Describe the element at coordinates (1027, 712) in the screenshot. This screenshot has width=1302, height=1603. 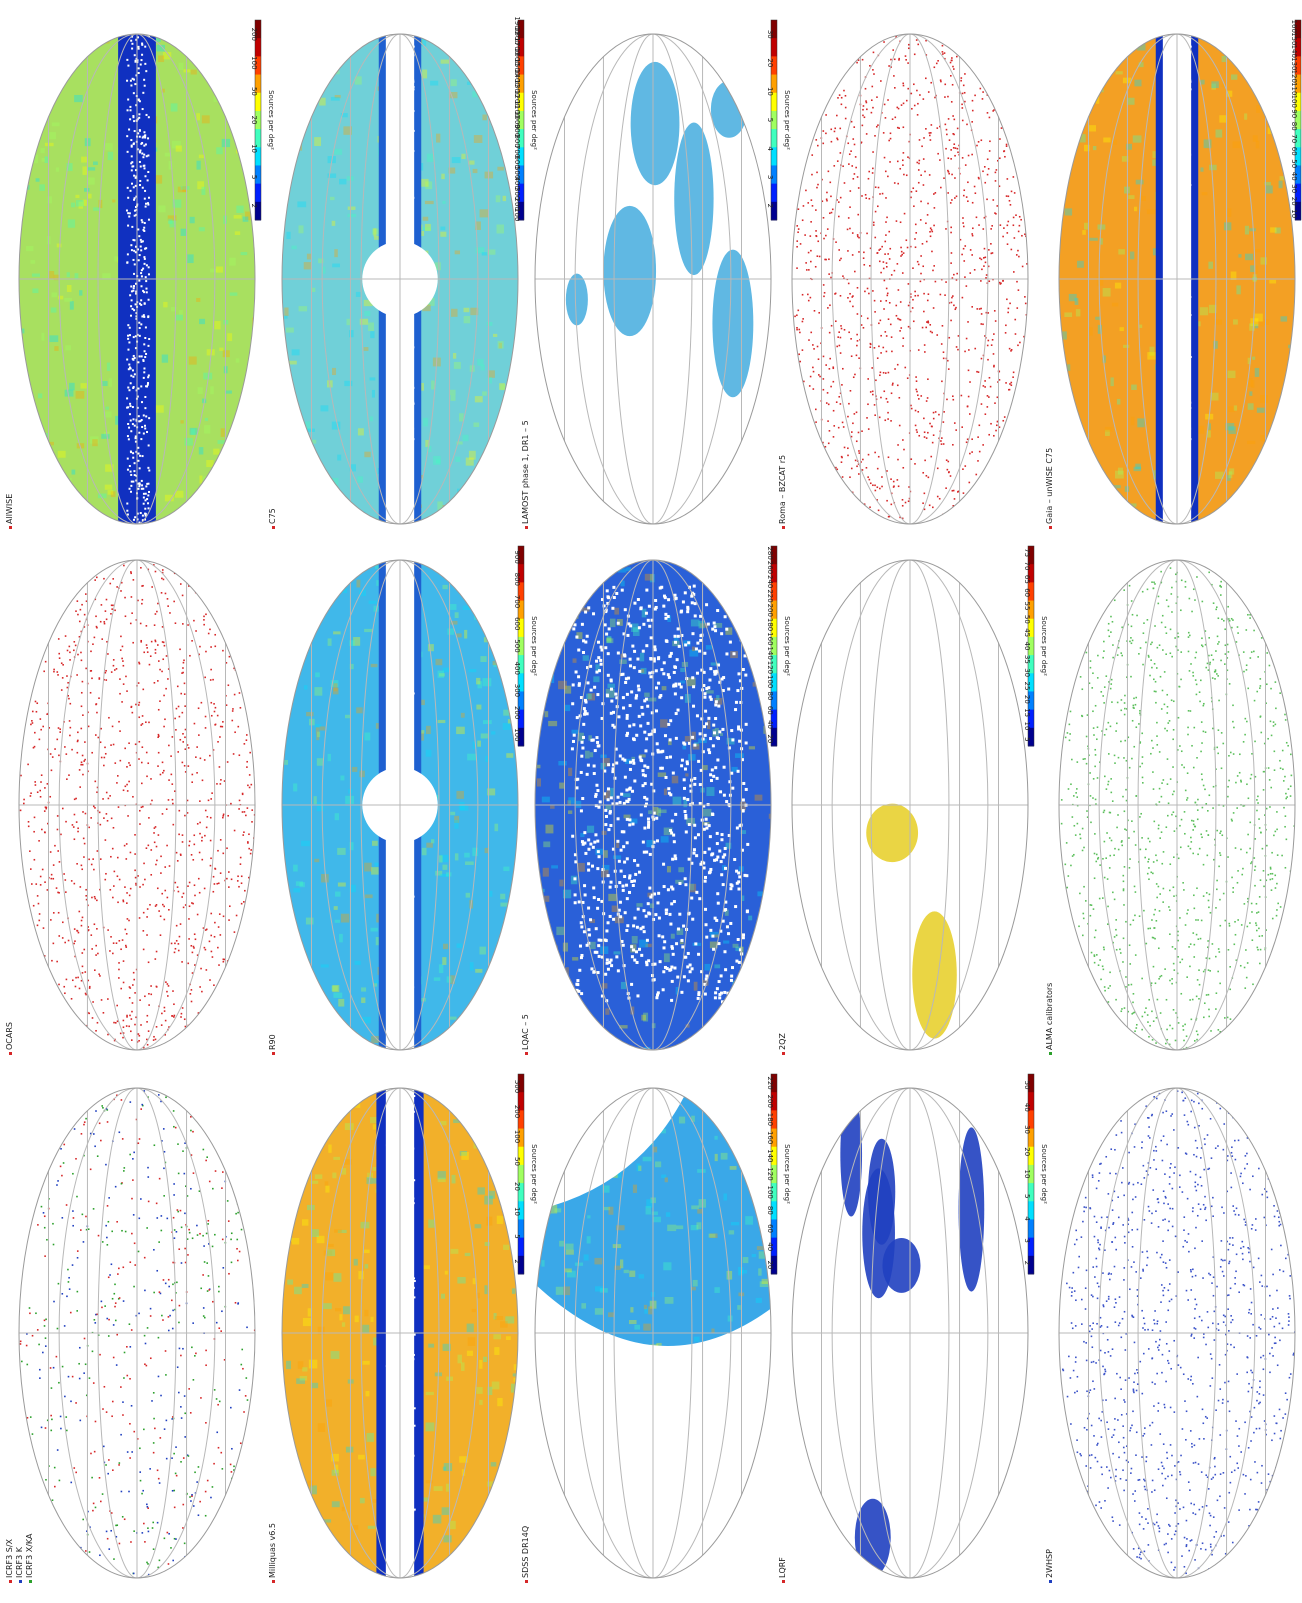
I see `colorbar-tick: 15` at that location.